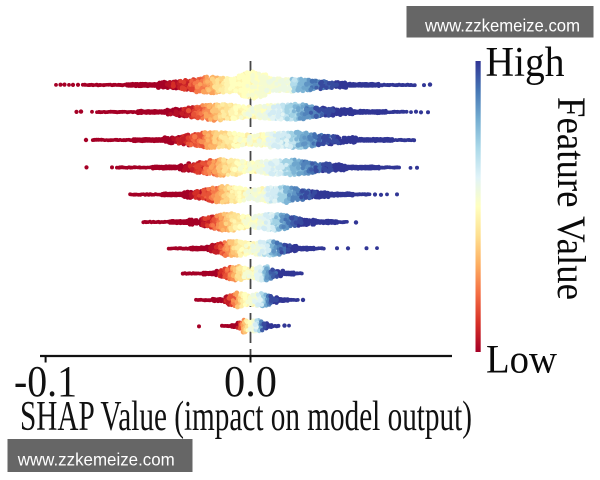 This screenshot has width=600, height=480. Describe the element at coordinates (246, 417) in the screenshot. I see `svg-text:SHAP Value (impact on model ou: SHAP Value (impact on model output)` at that location.